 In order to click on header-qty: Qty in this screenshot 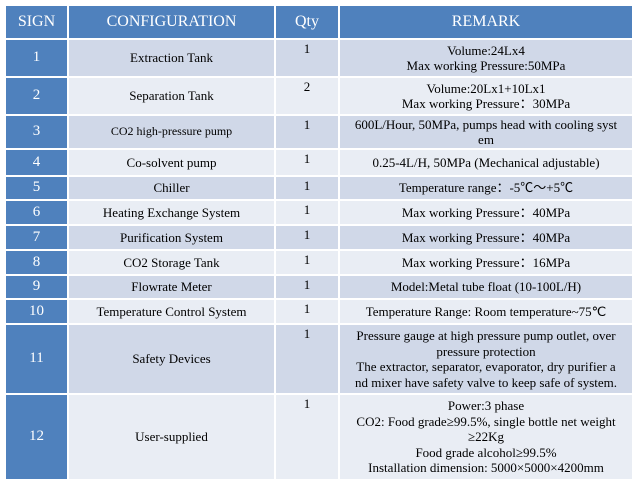, I will do `click(307, 22)`.